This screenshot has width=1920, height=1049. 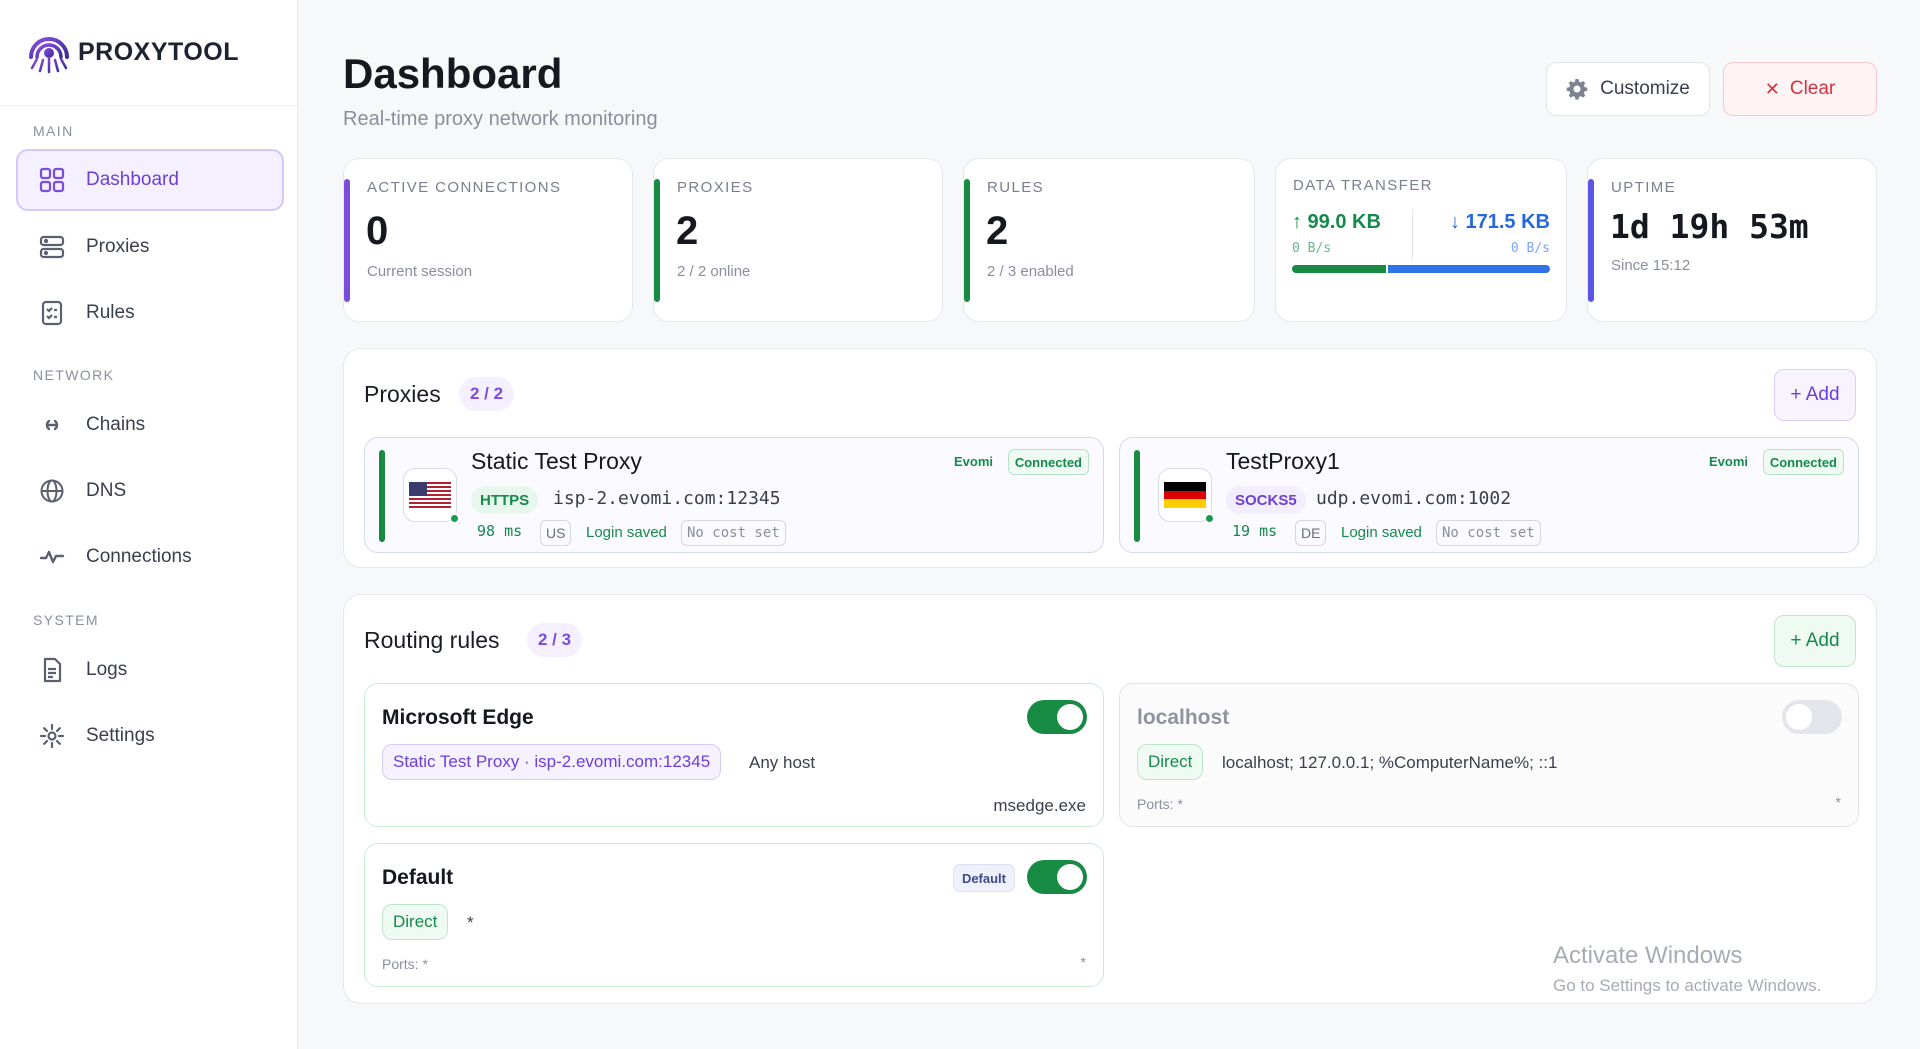 What do you see at coordinates (734, 915) in the screenshot?
I see `rule-card: Default Default Direct * Ports: * *` at bounding box center [734, 915].